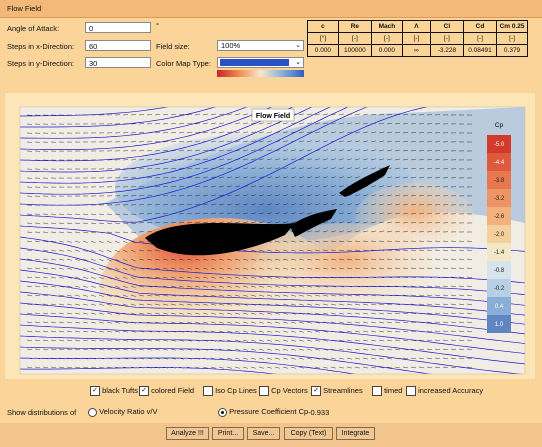  I want to click on option-label: black Tufts, so click(120, 390).